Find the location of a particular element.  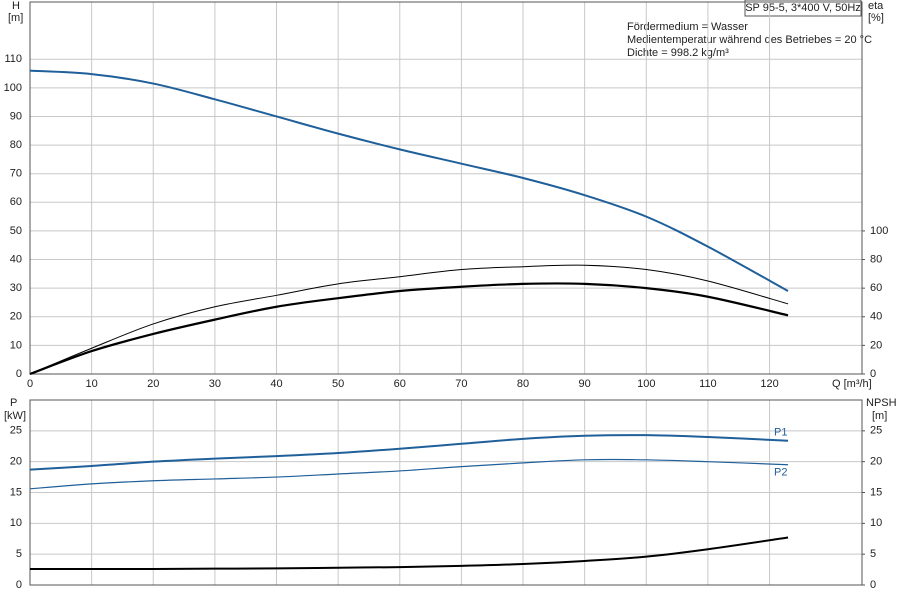

x-tick-label: 30 is located at coordinates (215, 384).